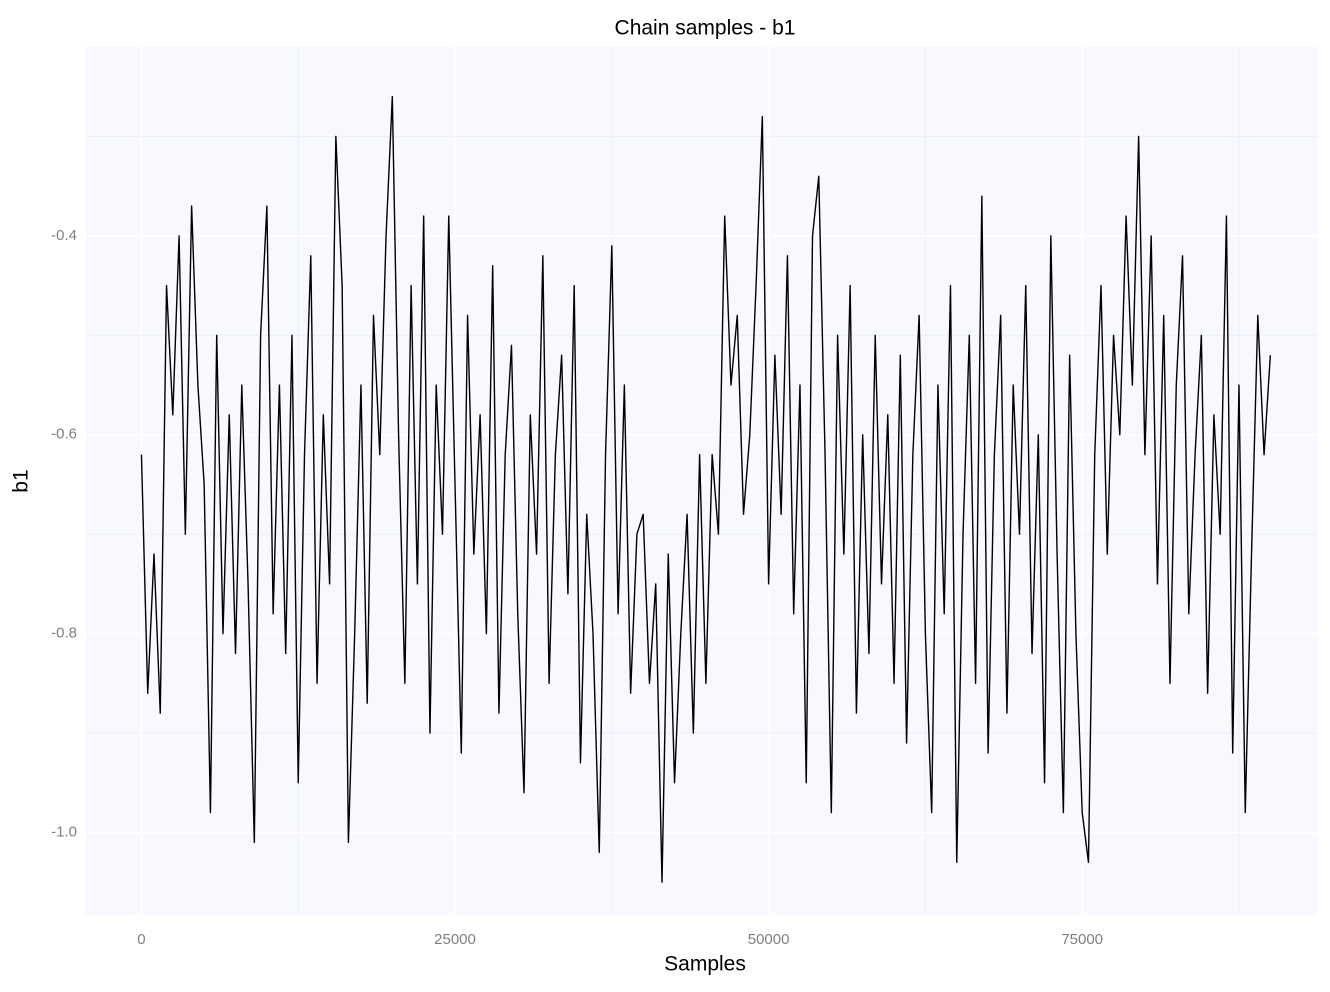 This screenshot has height=992, width=1330. Describe the element at coordinates (64, 633) in the screenshot. I see `y-tick-label: -0.8` at that location.